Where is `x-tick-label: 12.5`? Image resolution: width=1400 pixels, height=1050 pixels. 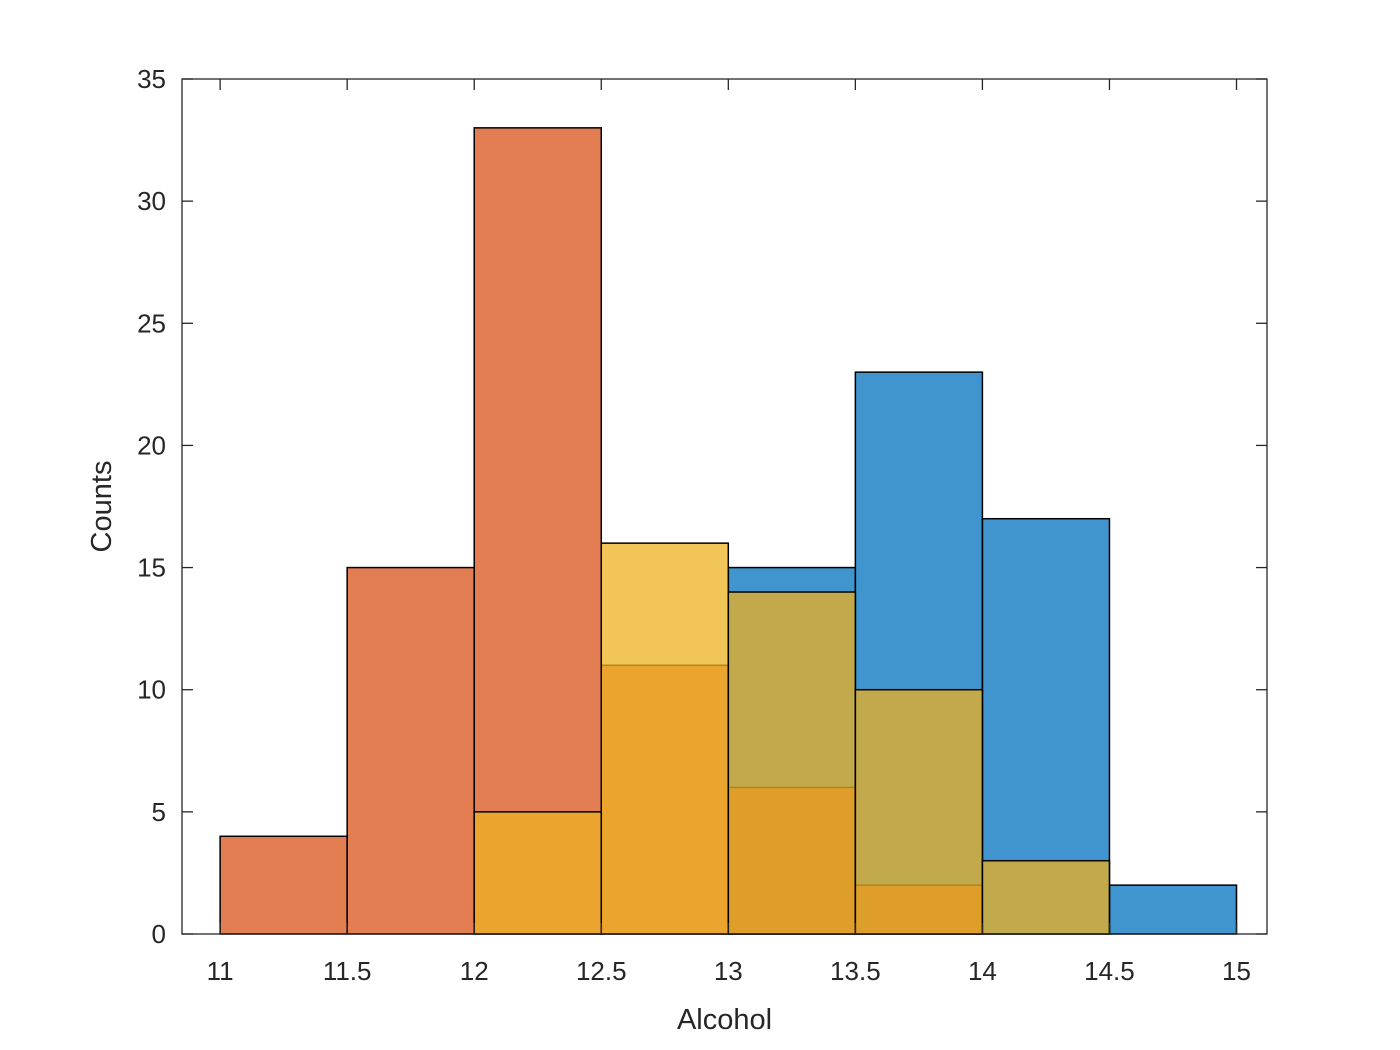
x-tick-label: 12.5 is located at coordinates (601, 971).